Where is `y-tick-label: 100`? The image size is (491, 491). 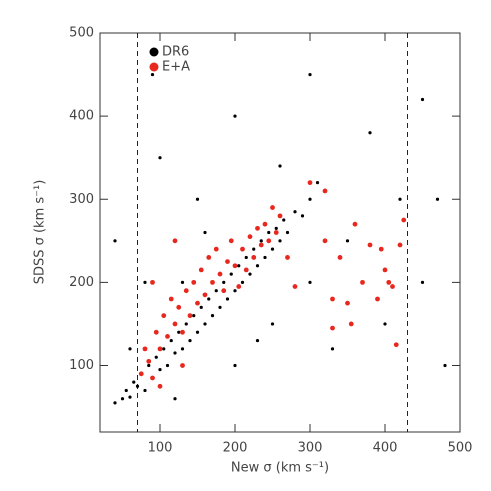 y-tick-label: 100 is located at coordinates (81, 365).